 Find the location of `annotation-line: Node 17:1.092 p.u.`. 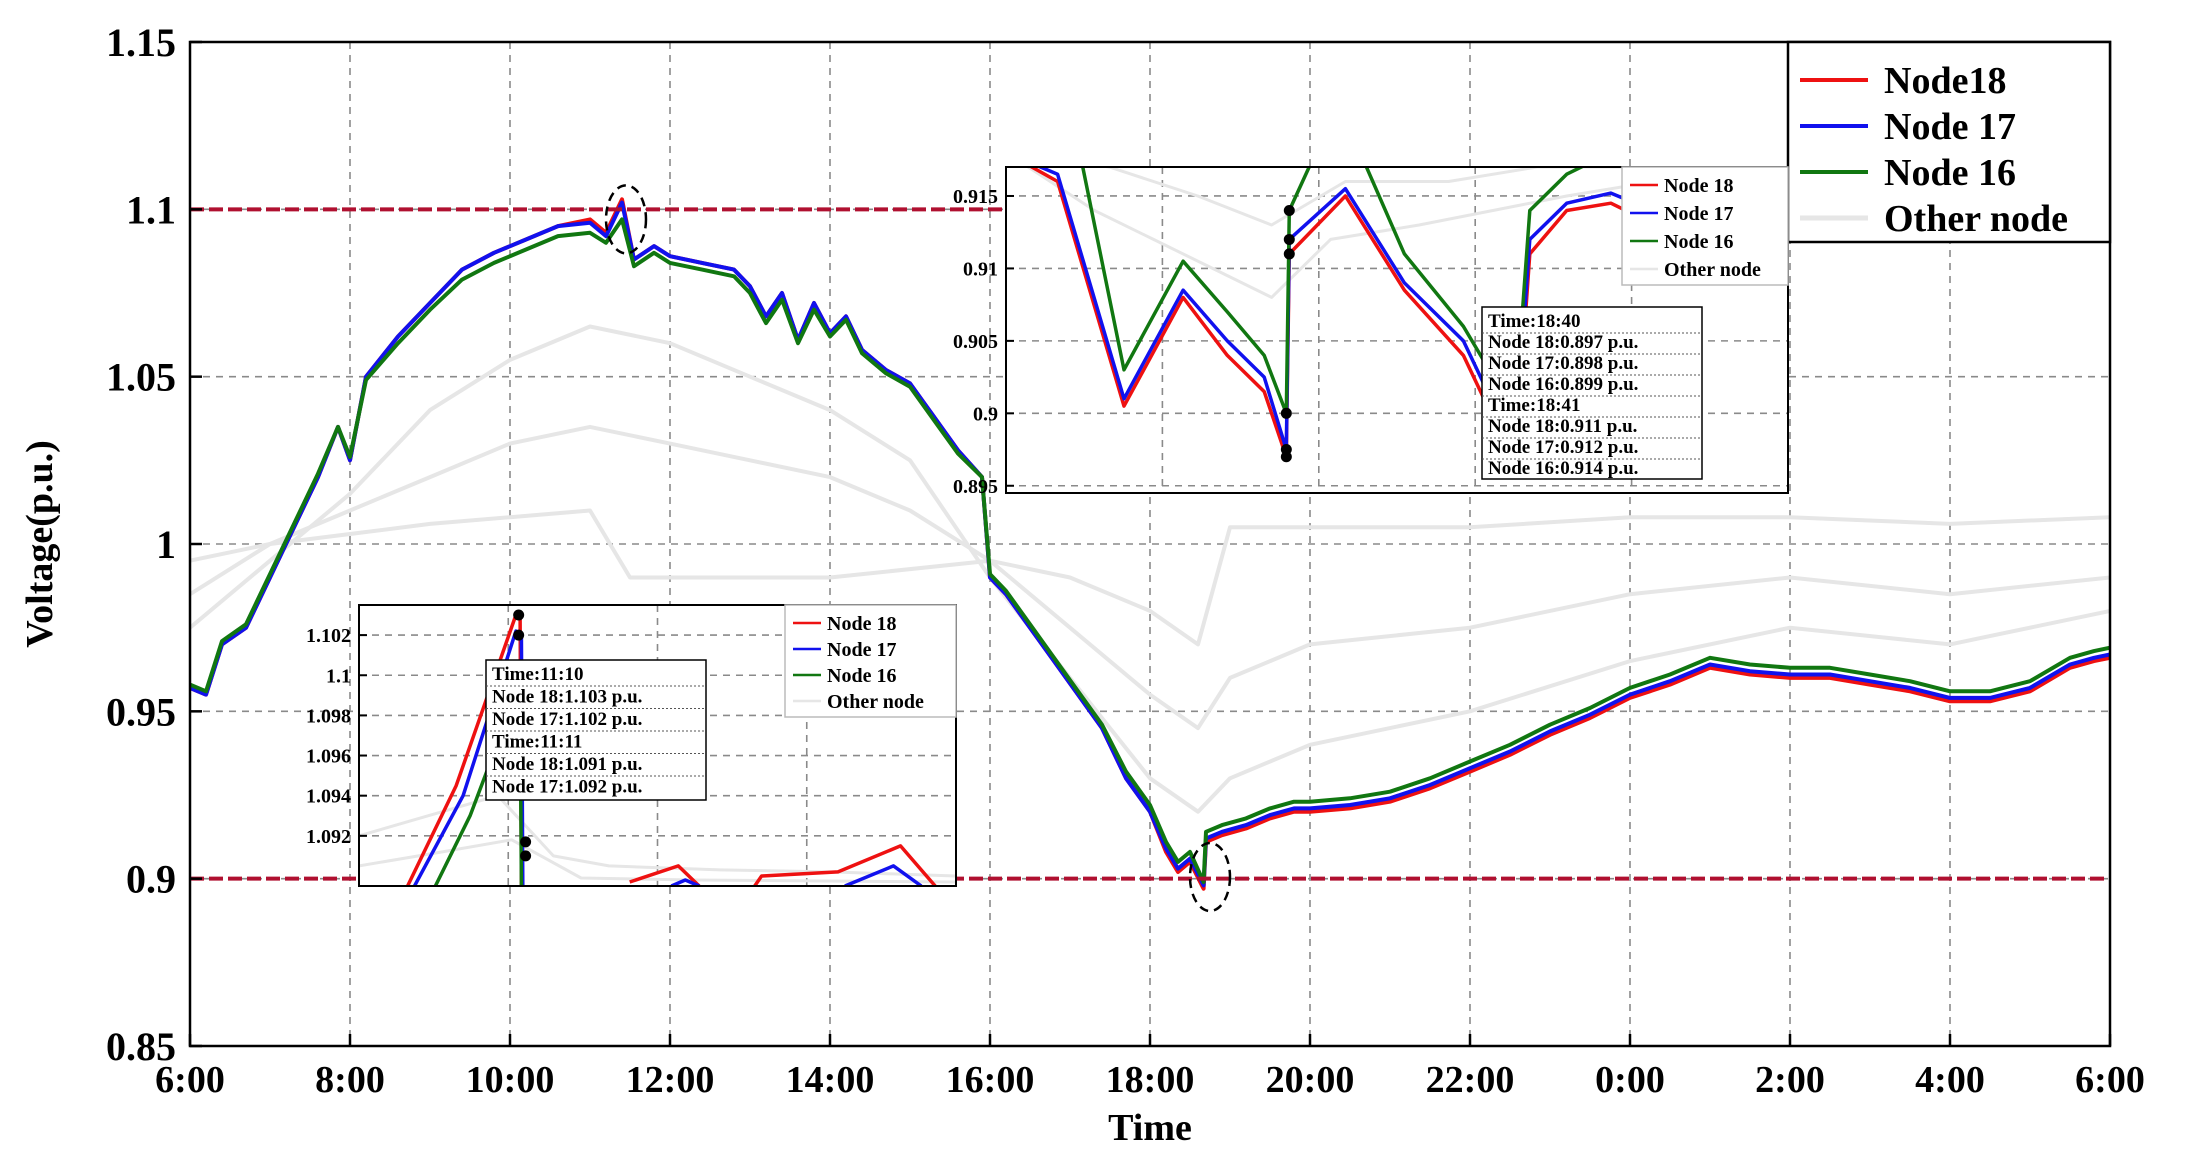

annotation-line: Node 17:1.092 p.u. is located at coordinates (567, 787).